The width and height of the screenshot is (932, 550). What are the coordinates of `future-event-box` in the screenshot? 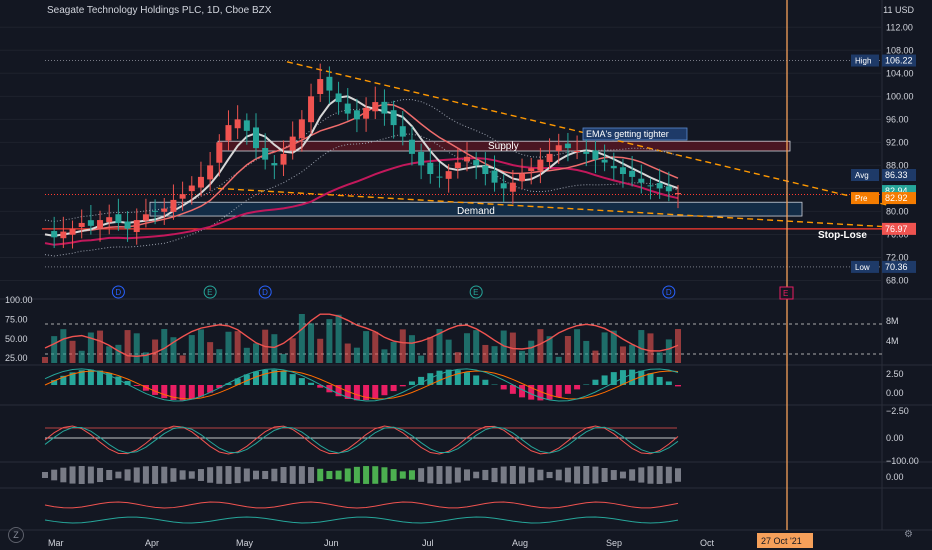 It's located at (786, 293).